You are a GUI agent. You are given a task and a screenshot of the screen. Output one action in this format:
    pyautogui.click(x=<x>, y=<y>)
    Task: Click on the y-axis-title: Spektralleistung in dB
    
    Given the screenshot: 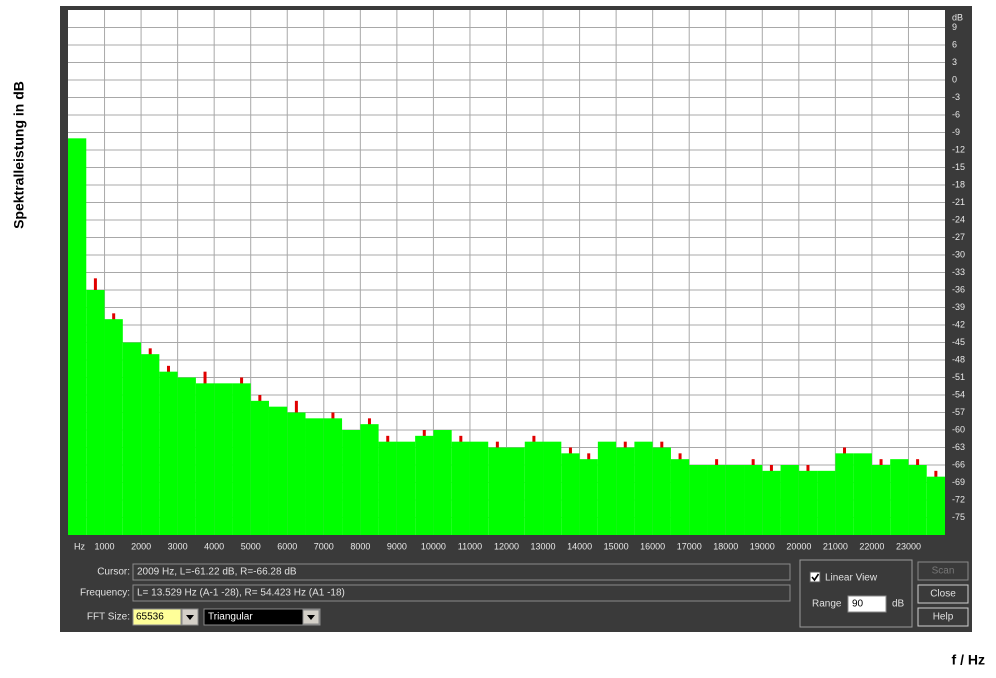 What is the action you would take?
    pyautogui.click(x=19, y=155)
    